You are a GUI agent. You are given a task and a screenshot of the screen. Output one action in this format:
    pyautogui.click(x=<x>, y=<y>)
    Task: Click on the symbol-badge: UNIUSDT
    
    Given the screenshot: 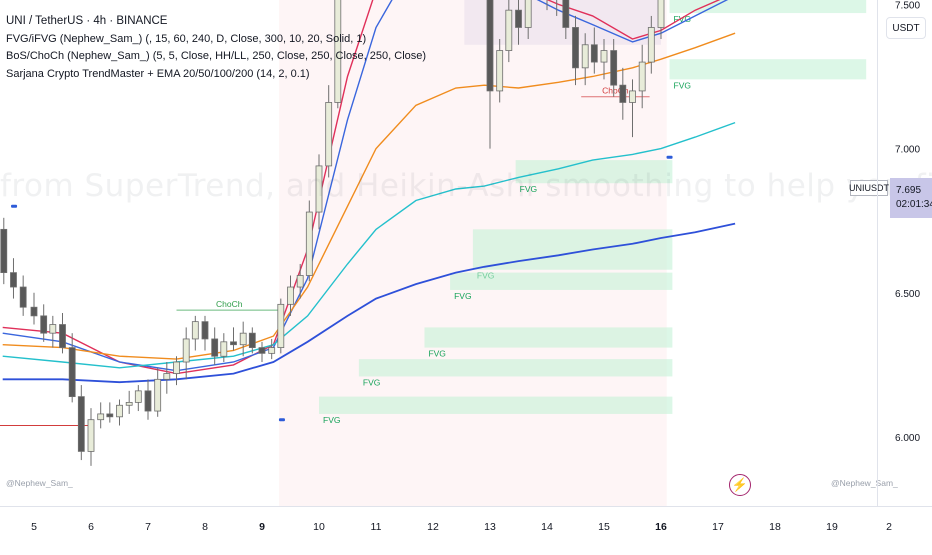 What is the action you would take?
    pyautogui.click(x=869, y=188)
    